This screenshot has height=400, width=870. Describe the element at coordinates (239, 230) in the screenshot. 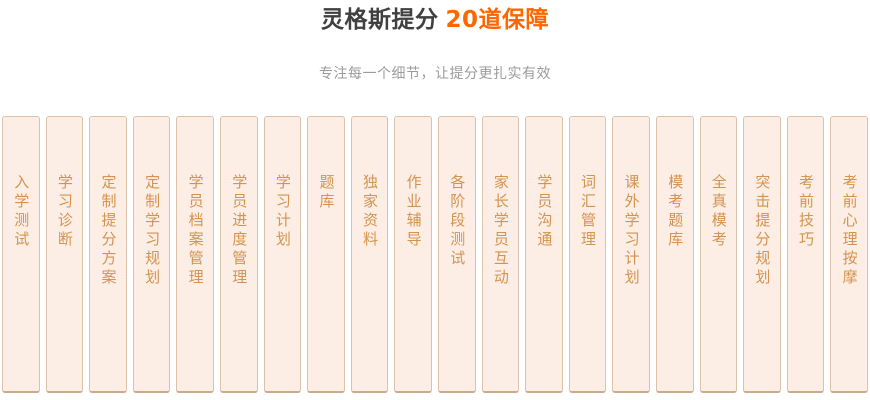

I see `feature-card-label: 学员进度管理` at that location.